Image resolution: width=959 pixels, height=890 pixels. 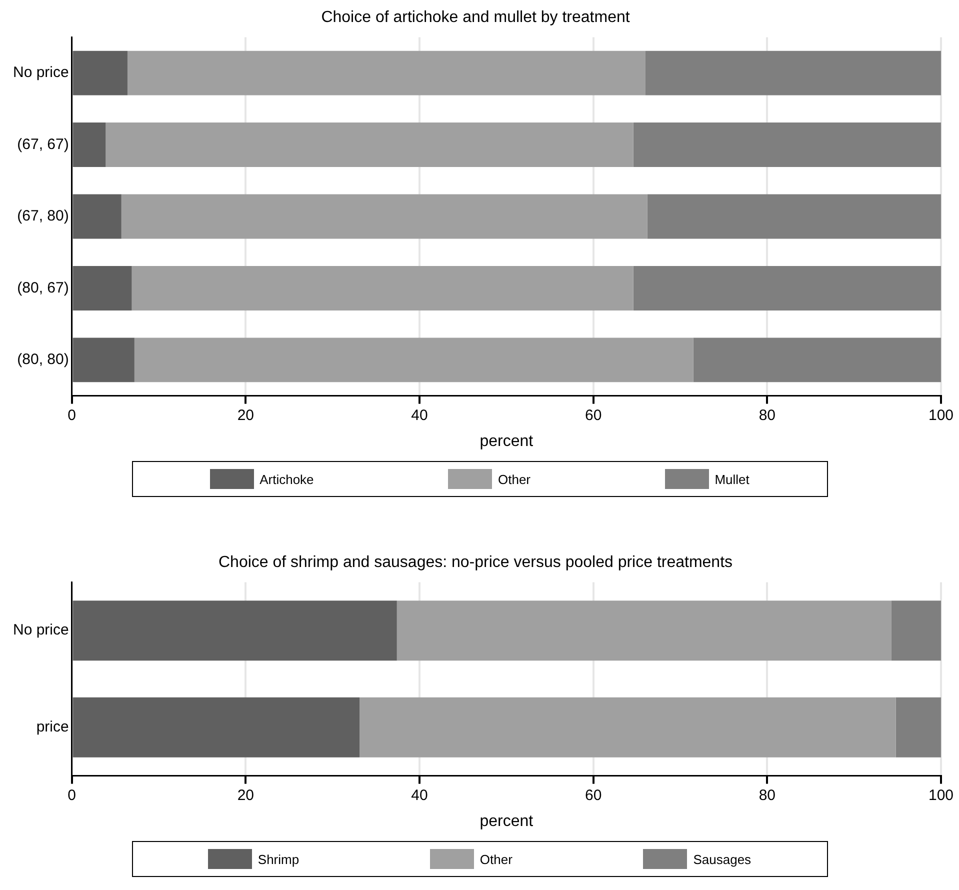 I want to click on legend-label: Sausages, so click(x=722, y=859).